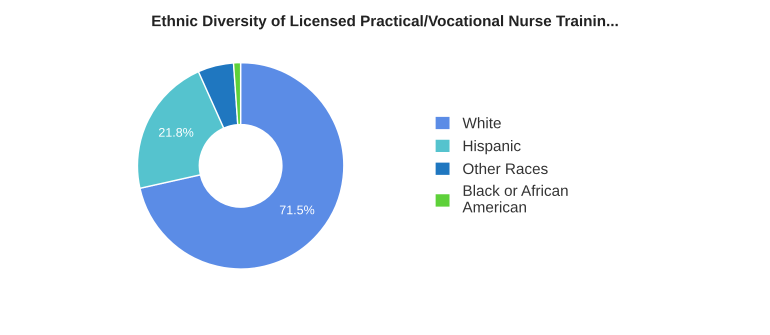  Describe the element at coordinates (176, 132) in the screenshot. I see `data-label: 21.8%` at that location.